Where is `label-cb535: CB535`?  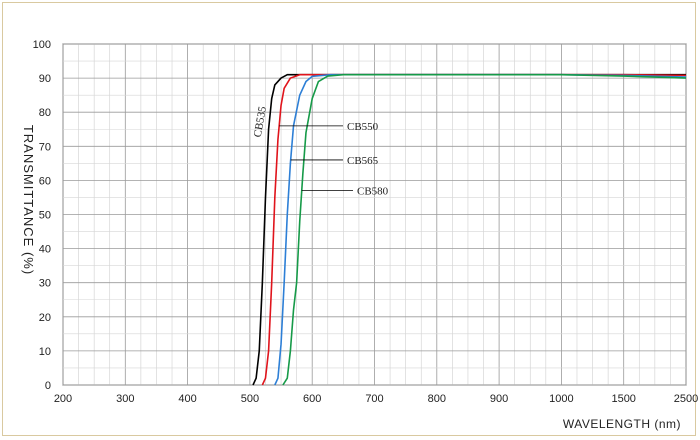
label-cb535: CB535 is located at coordinates (260, 121).